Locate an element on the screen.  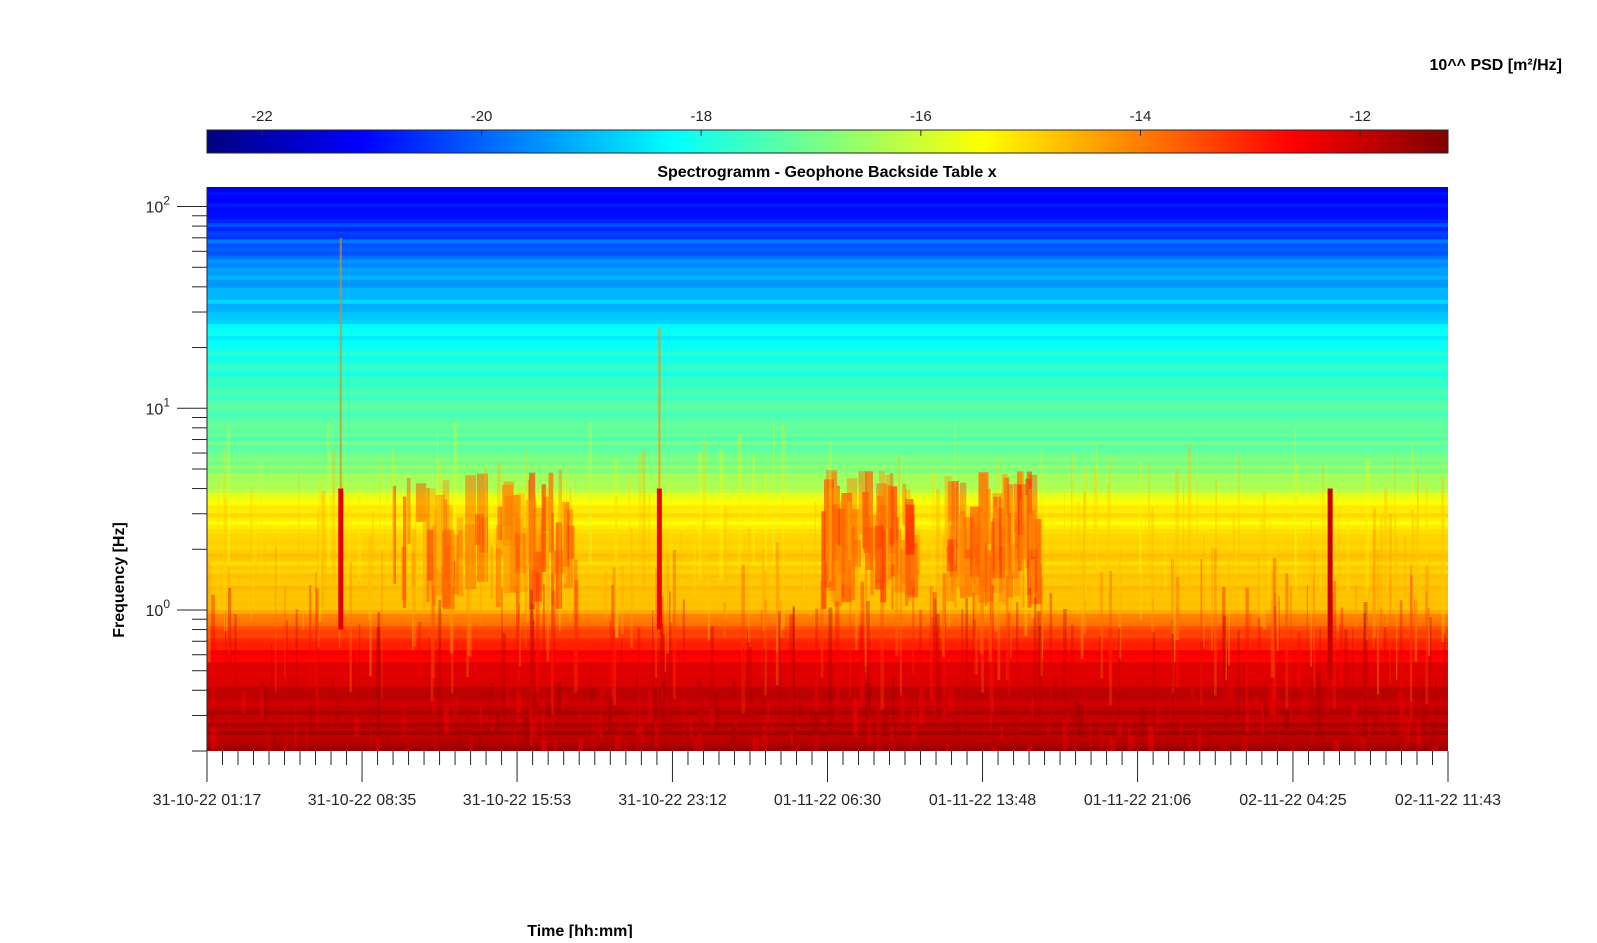
activity-patches is located at coordinates (717, 539).